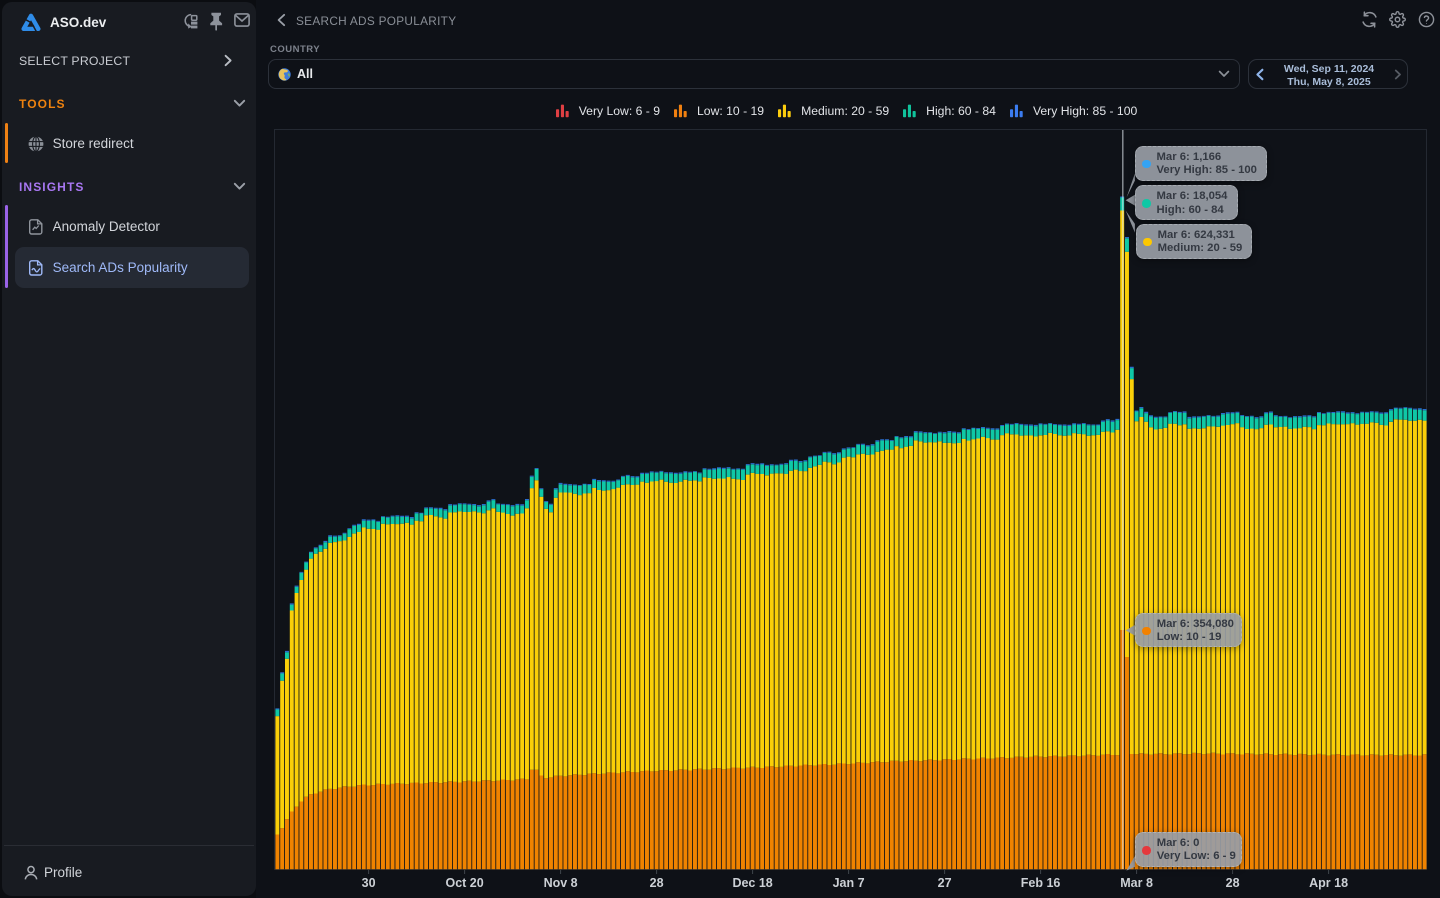 Image resolution: width=1440 pixels, height=898 pixels. Describe the element at coordinates (945, 883) in the screenshot. I see `svg-text: 27` at that location.